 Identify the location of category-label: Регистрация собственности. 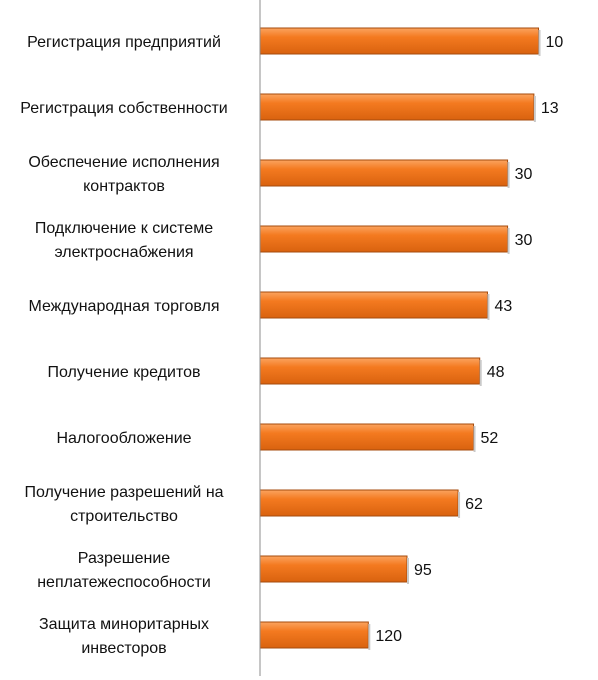
(123, 108).